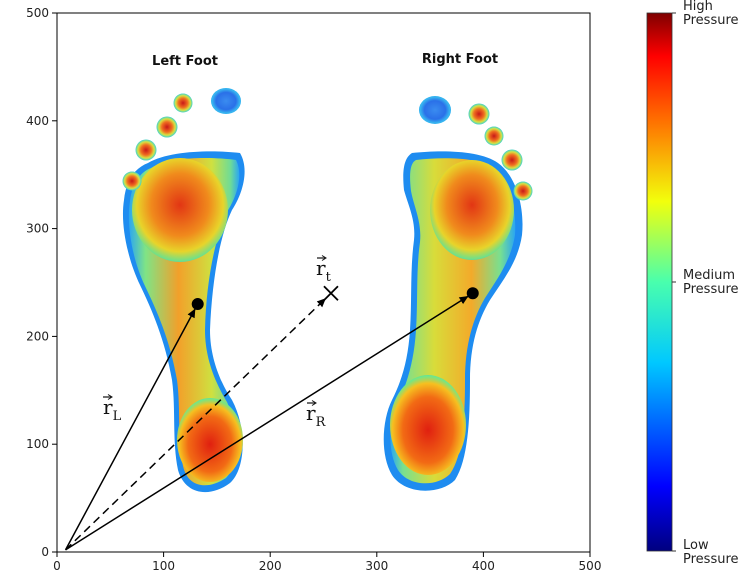 The width and height of the screenshot is (742, 582). Describe the element at coordinates (329, 277) in the screenshot. I see `vector-label-r-t-sub: t` at that location.